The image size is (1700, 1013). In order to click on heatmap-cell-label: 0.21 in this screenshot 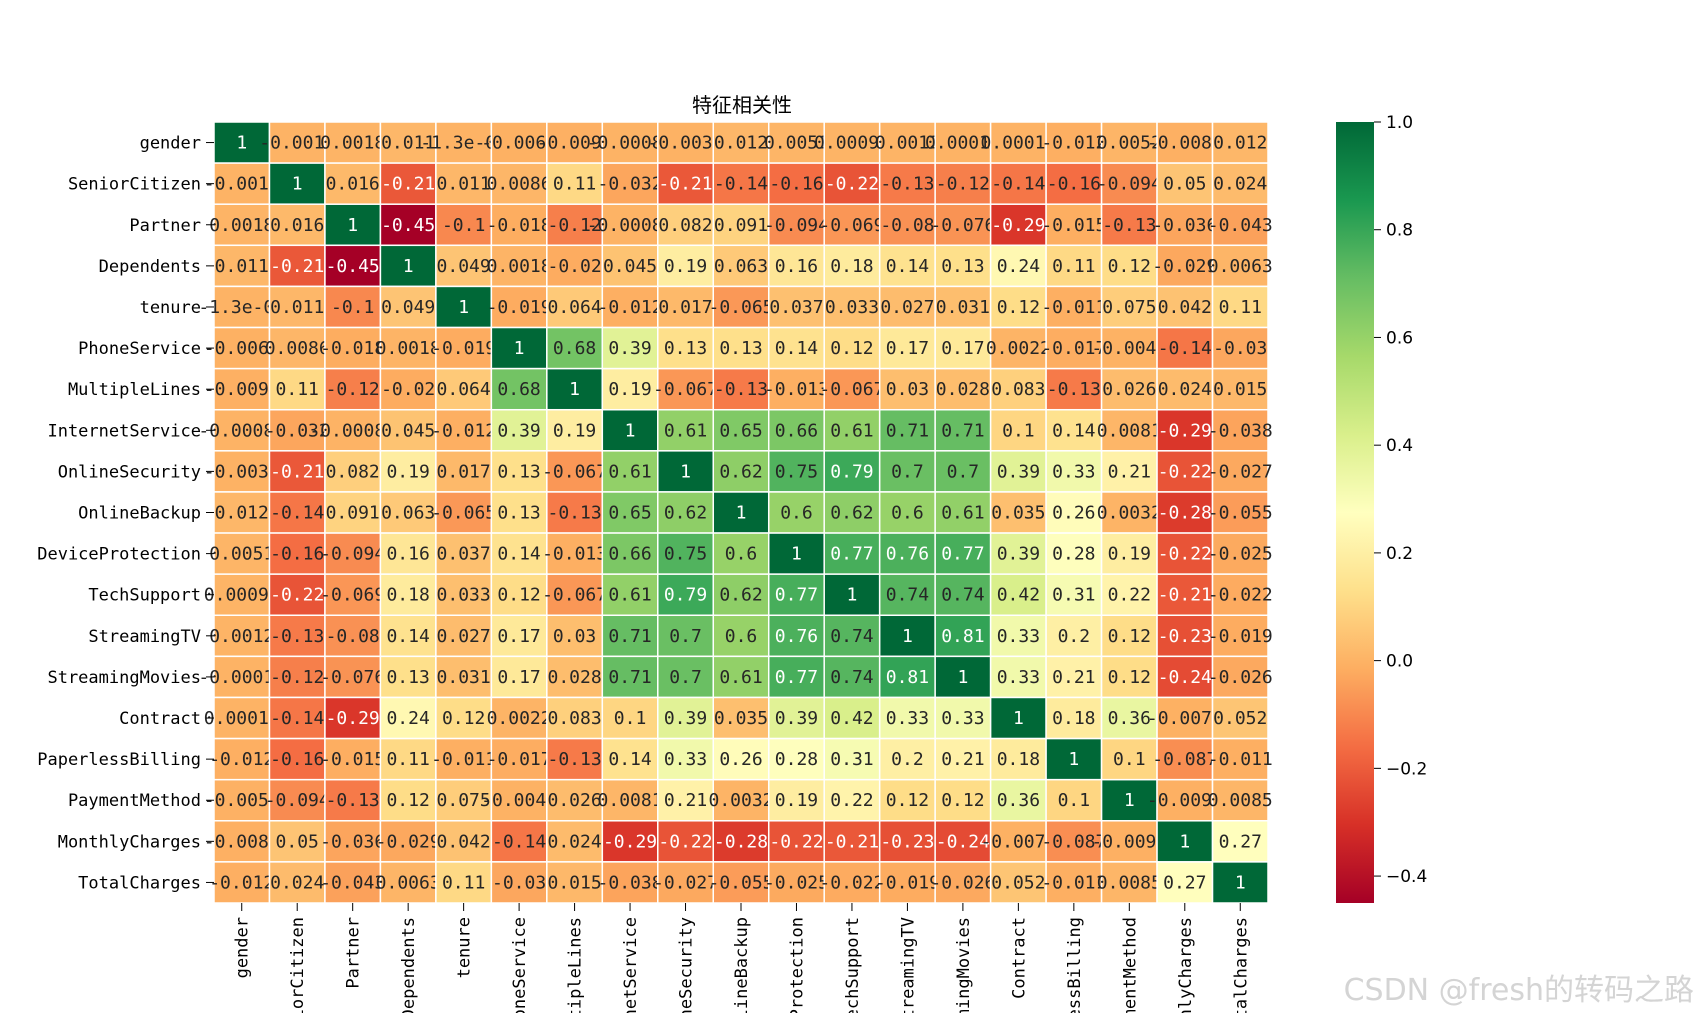, I will do `click(1073, 677)`.